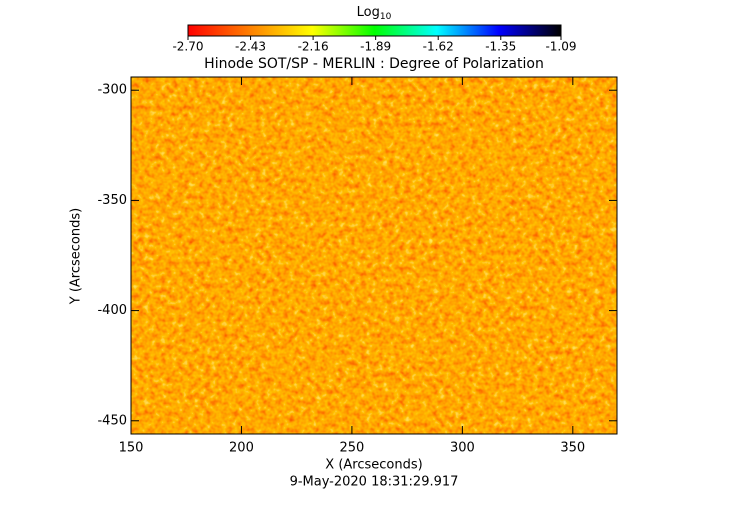  I want to click on y-axis-label: Y (Arcseconds), so click(76, 256).